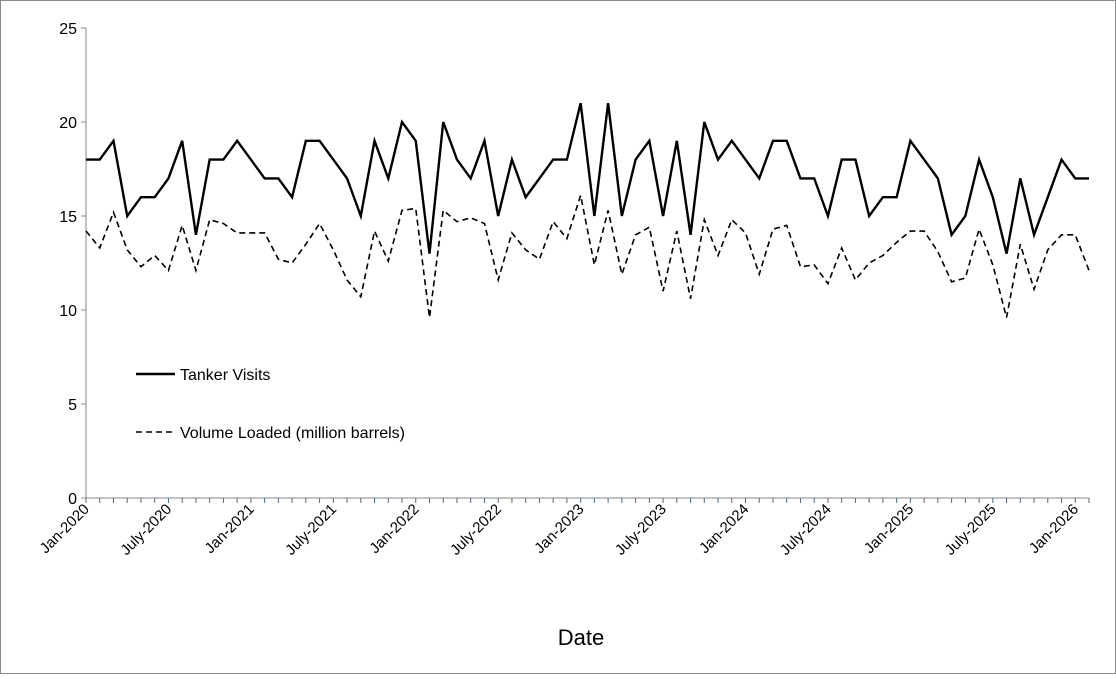  Describe the element at coordinates (72, 405) in the screenshot. I see `y-tick-label: 5` at that location.